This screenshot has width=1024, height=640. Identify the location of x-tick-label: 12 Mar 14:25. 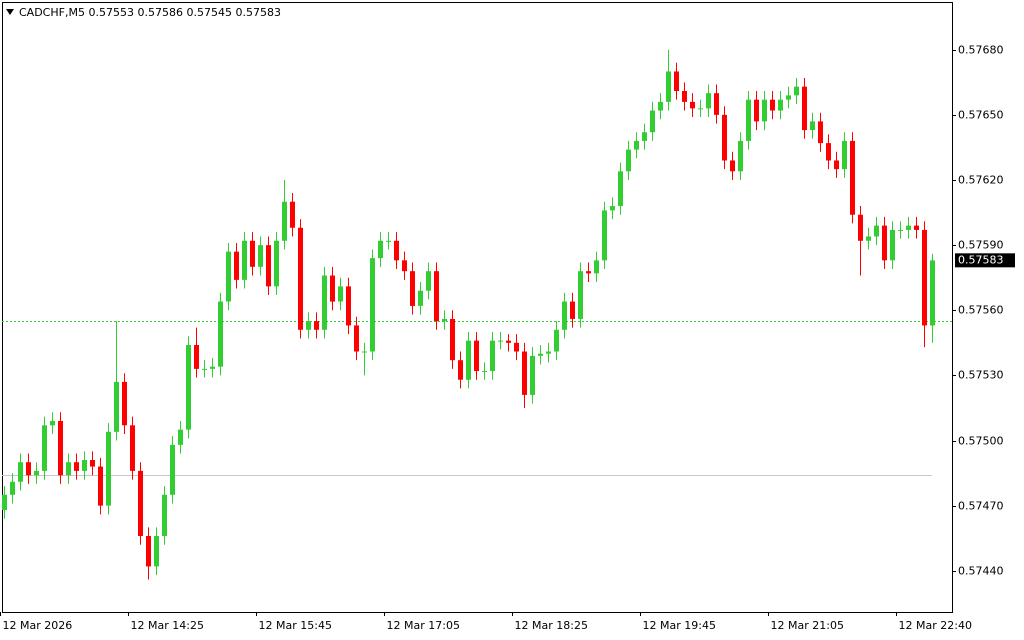
(167, 625).